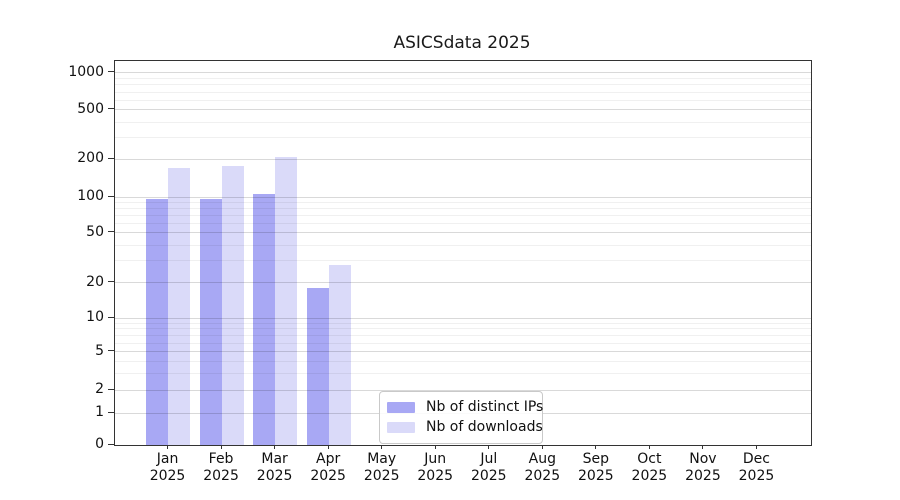 This screenshot has height=500, width=900. Describe the element at coordinates (649, 459) in the screenshot. I see `x-tick-month: Oct` at that location.